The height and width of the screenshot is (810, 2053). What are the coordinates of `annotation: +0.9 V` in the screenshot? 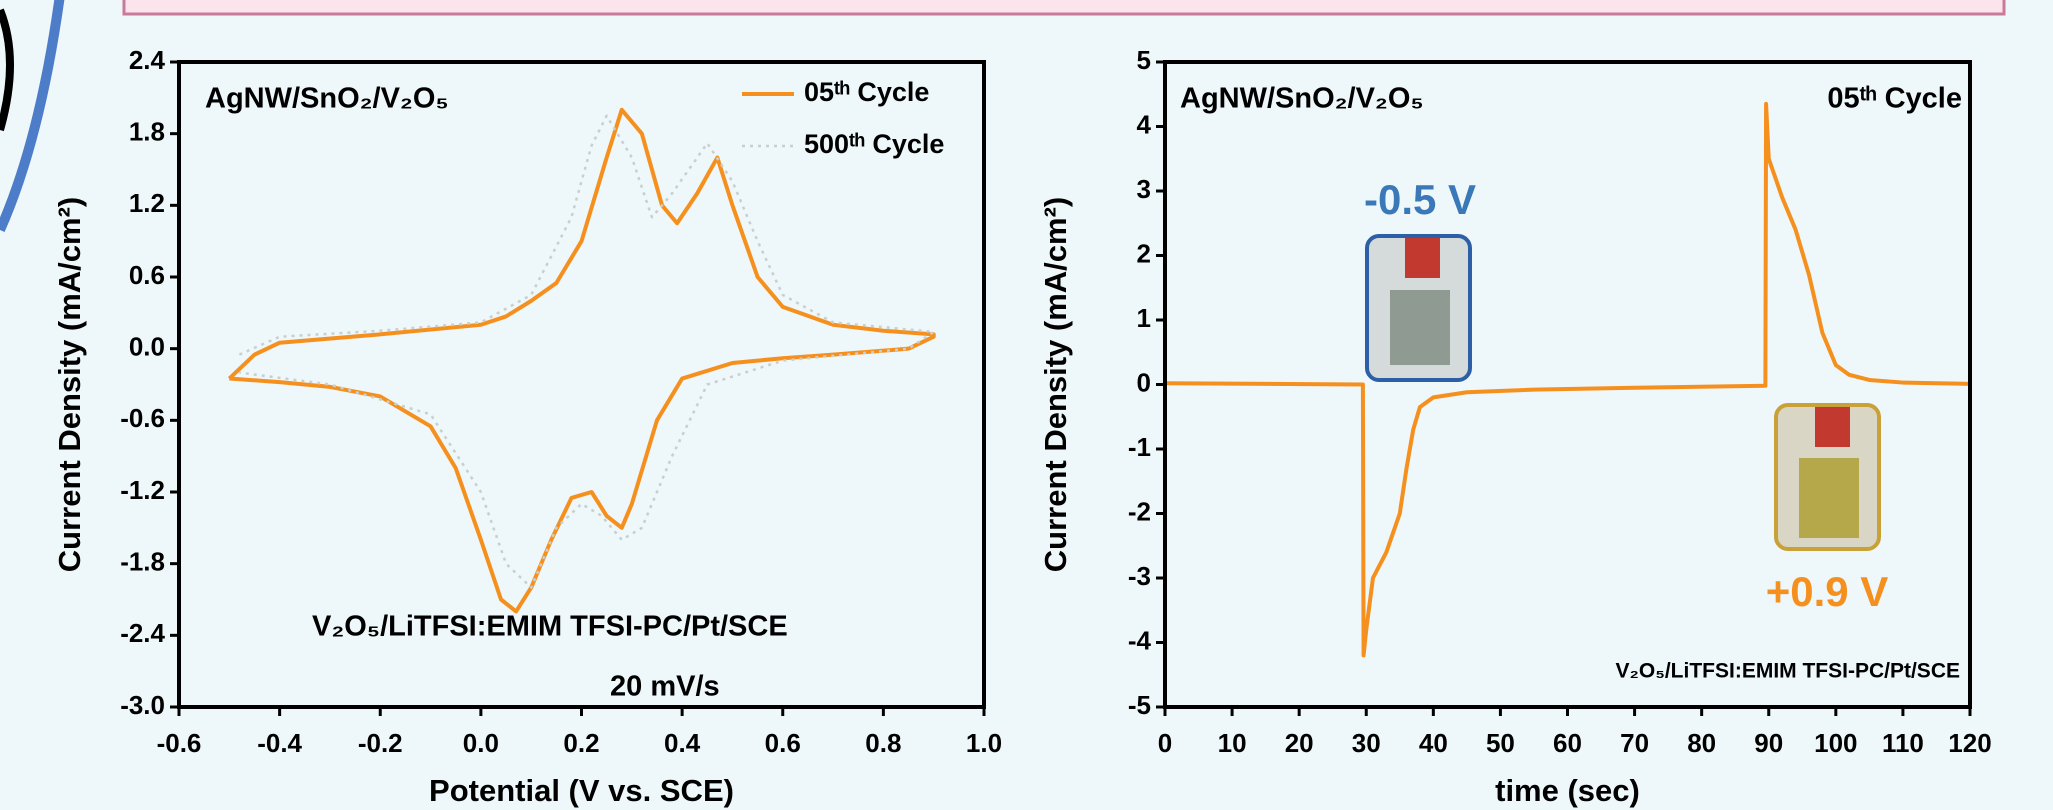 It's located at (1827, 591).